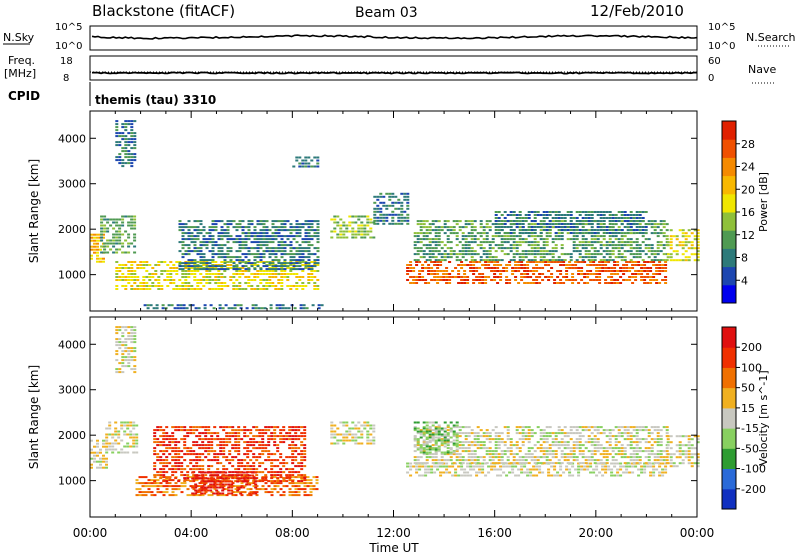  I want to click on nsky-trace, so click(394, 37).